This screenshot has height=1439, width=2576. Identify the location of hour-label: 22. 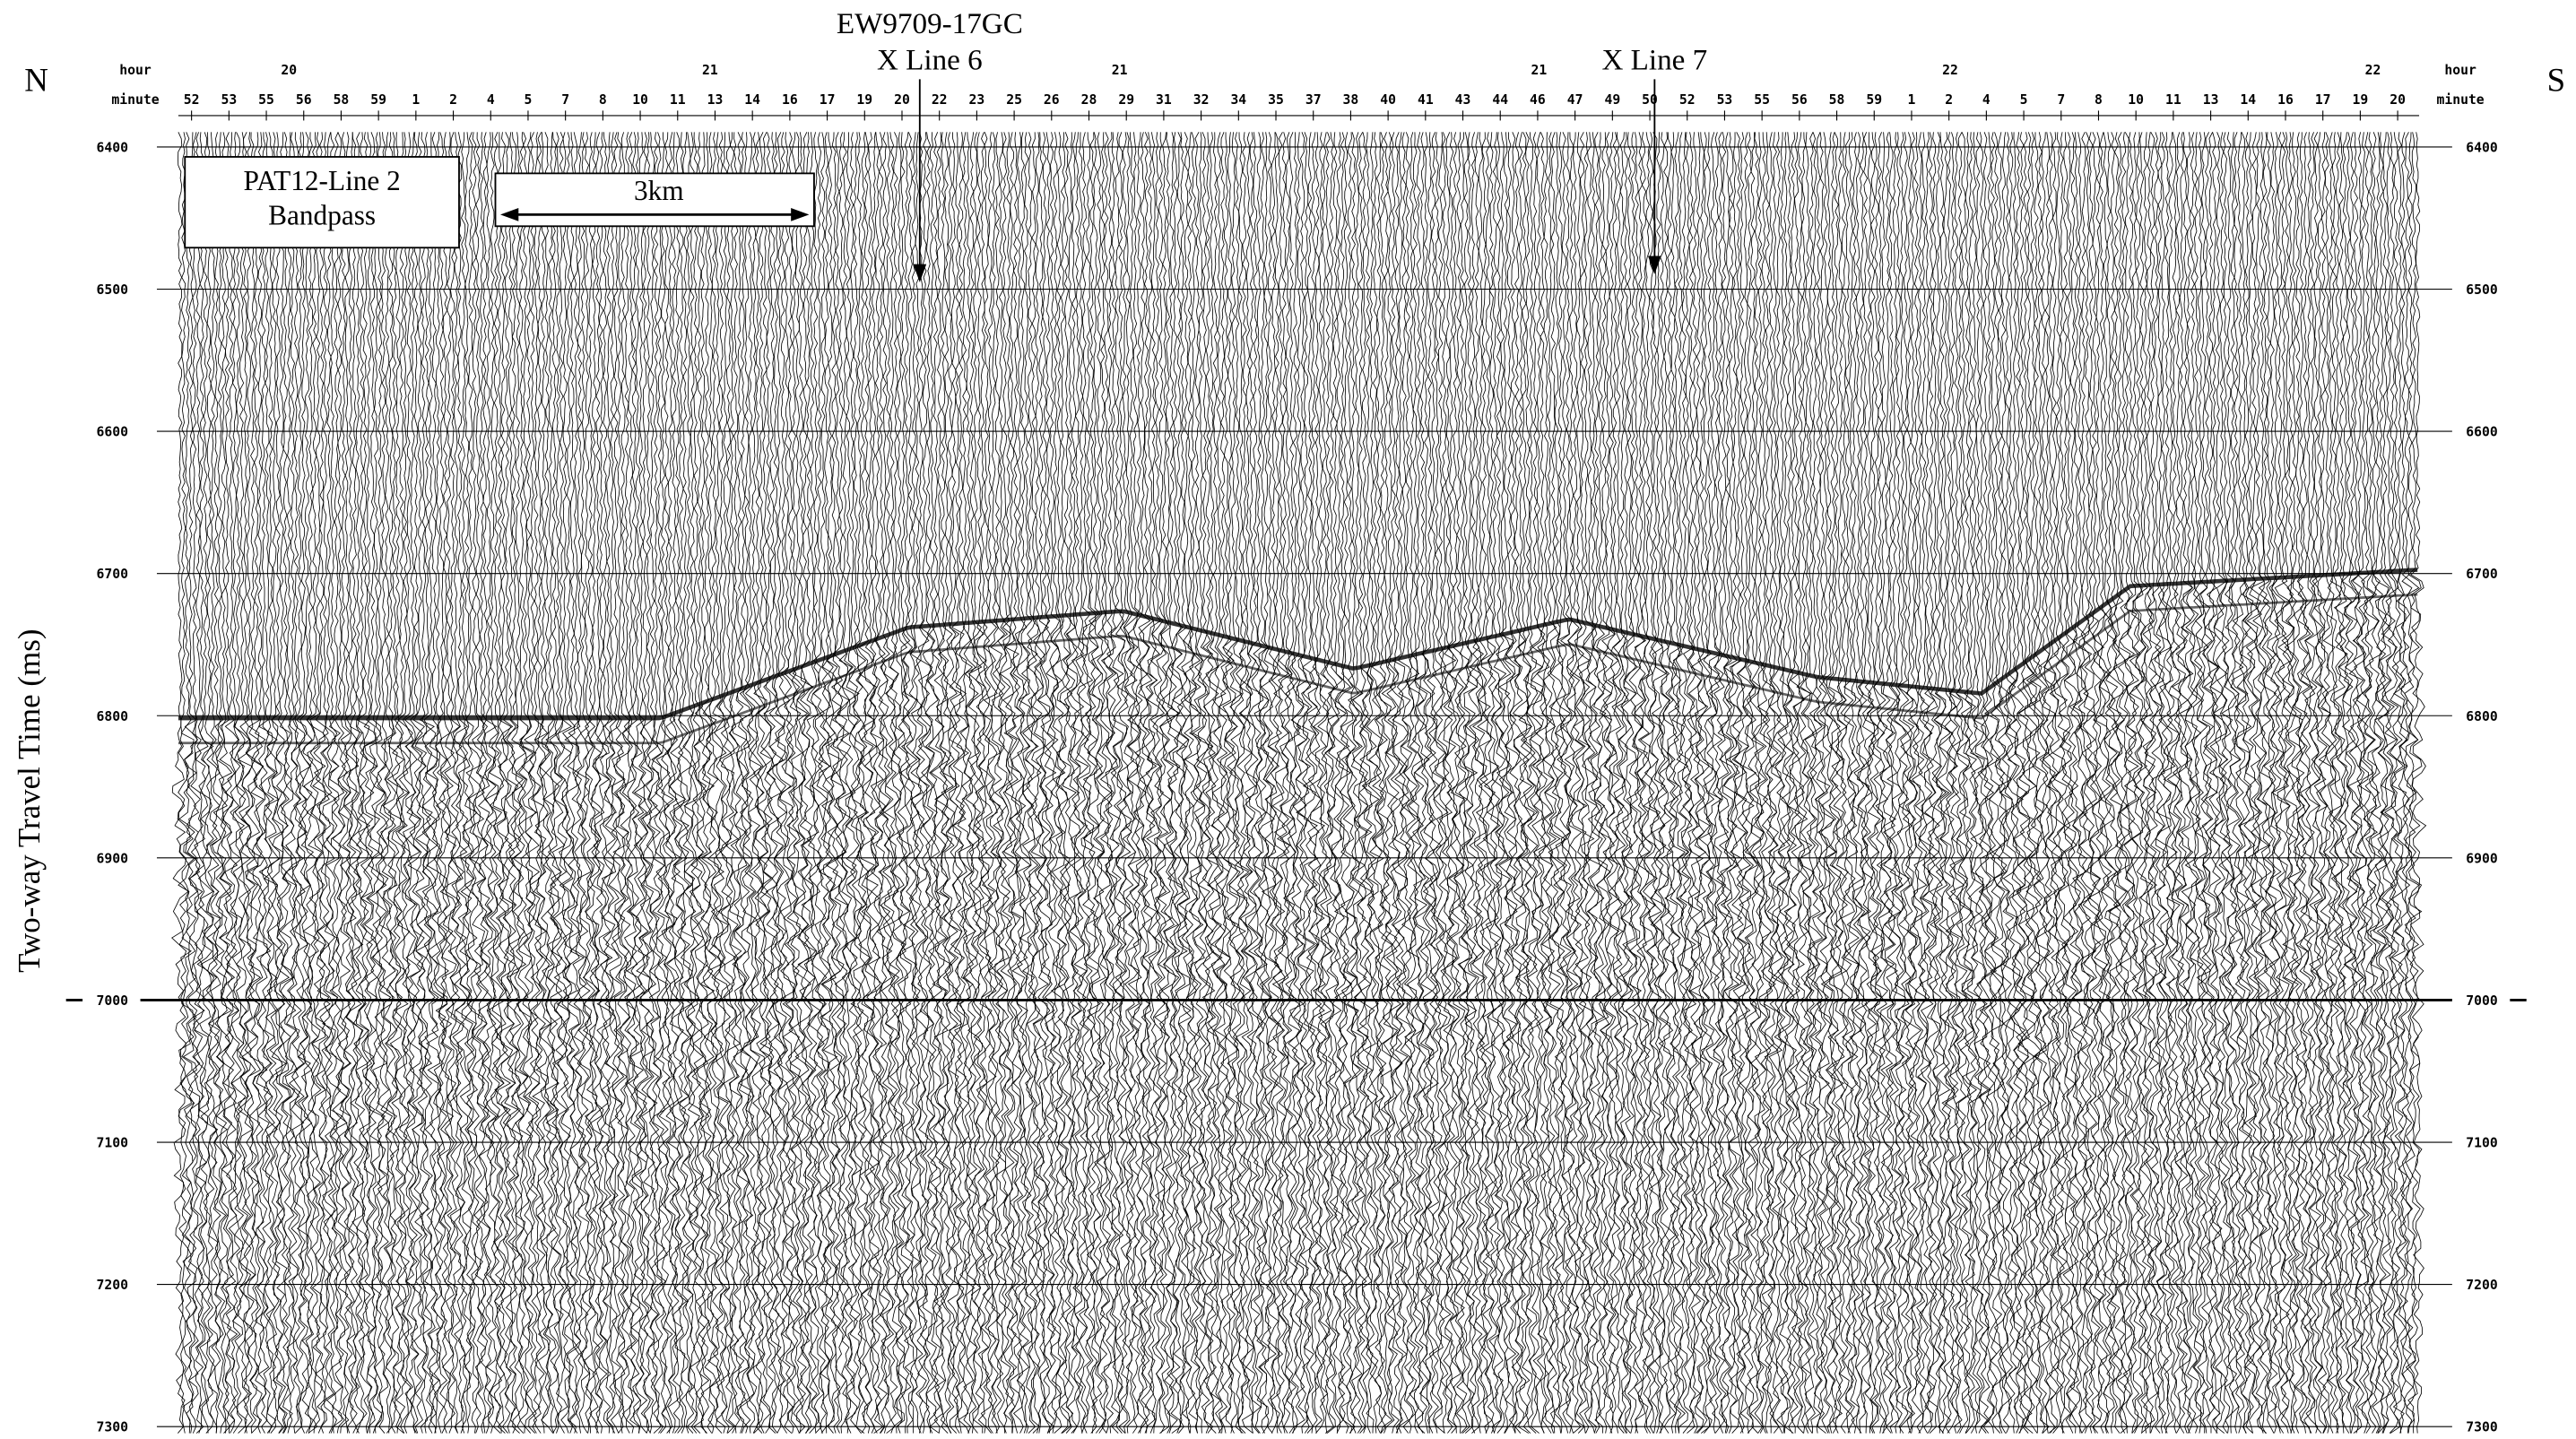
(2373, 70).